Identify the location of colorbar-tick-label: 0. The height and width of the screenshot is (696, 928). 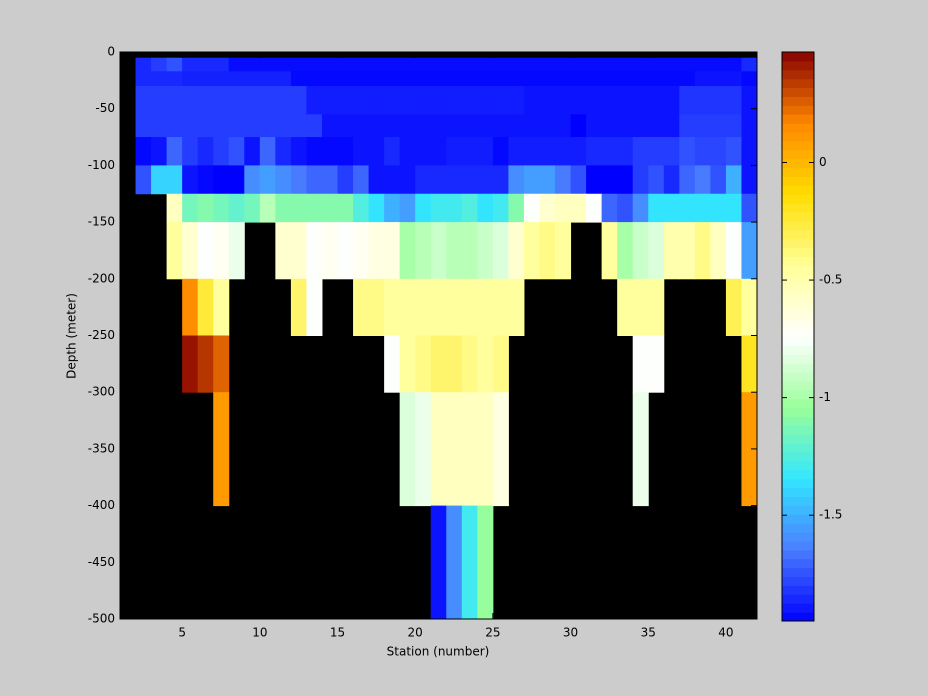
(823, 162).